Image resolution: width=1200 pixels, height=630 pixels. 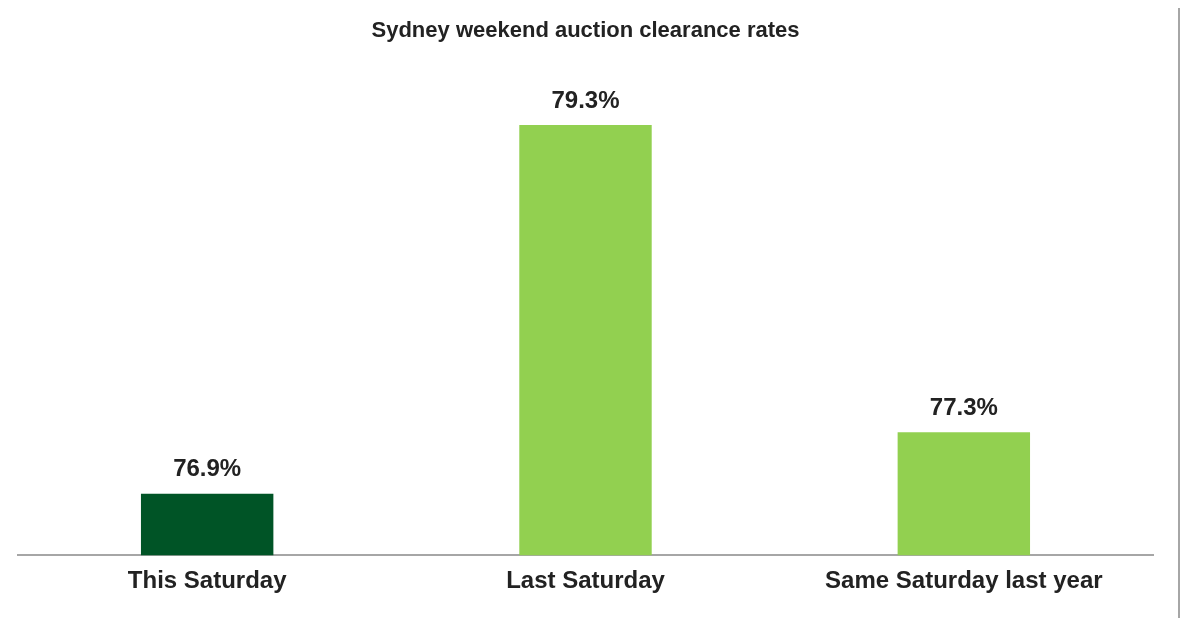 What do you see at coordinates (585, 99) in the screenshot?
I see `data-label: 79.3%` at bounding box center [585, 99].